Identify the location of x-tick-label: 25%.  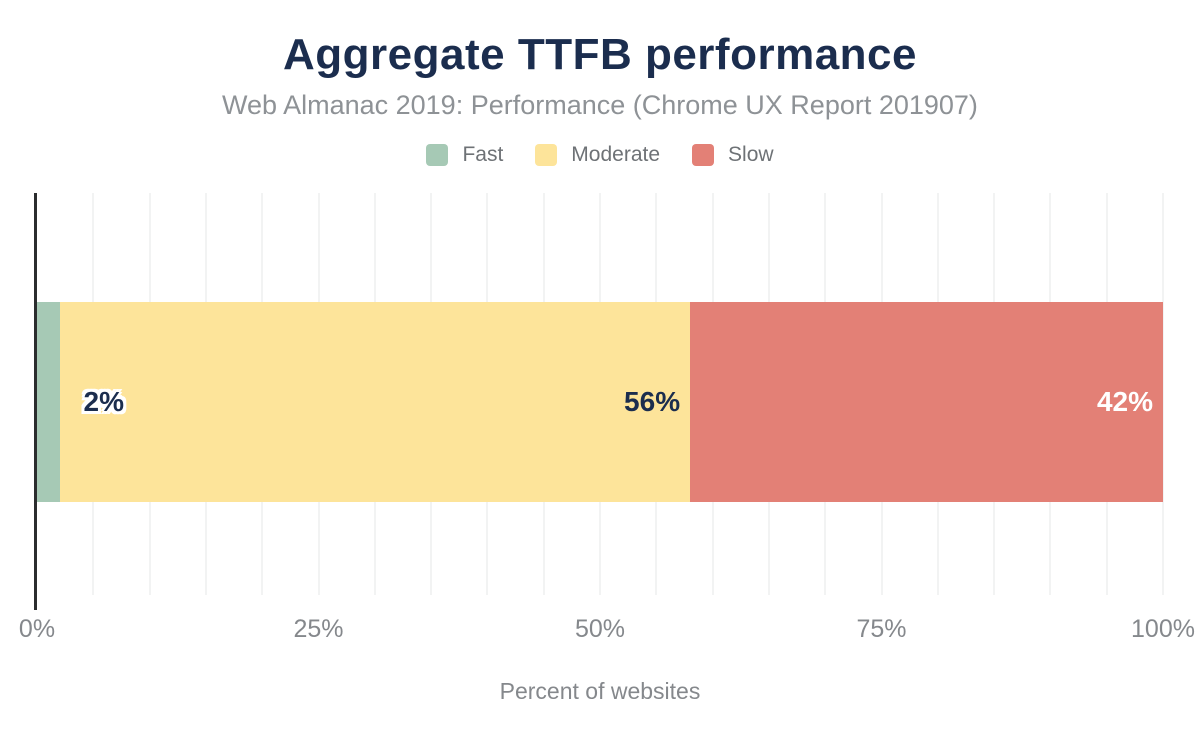
(318, 629).